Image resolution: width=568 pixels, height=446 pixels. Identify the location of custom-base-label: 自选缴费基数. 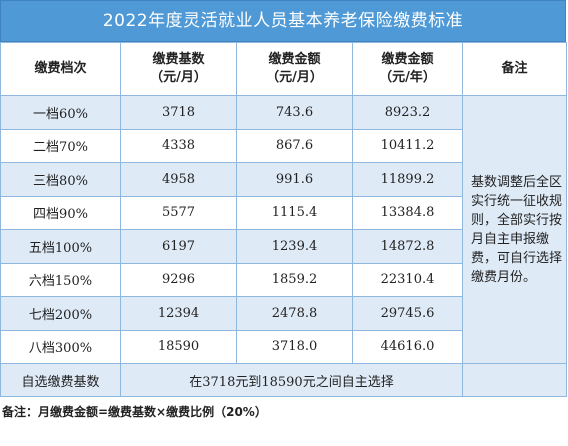
(60, 380).